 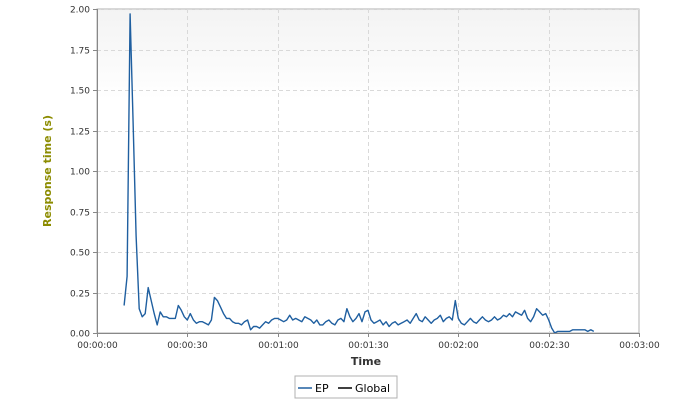 I want to click on x-tick-label: 00:02:30, so click(x=549, y=346).